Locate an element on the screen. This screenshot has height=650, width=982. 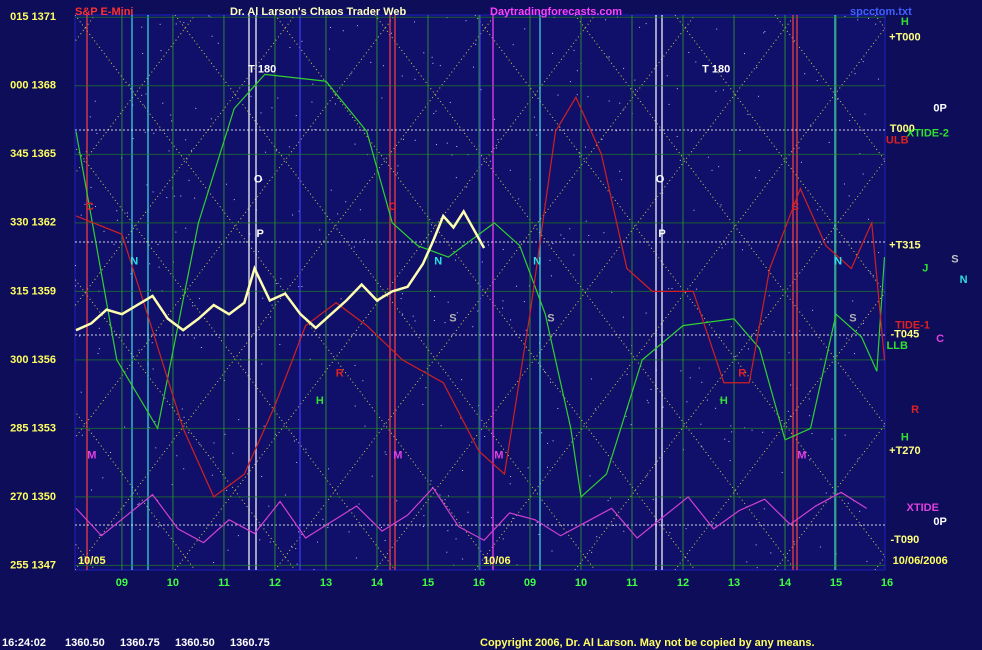
y-tick-label: 000 1368 is located at coordinates (33, 86).